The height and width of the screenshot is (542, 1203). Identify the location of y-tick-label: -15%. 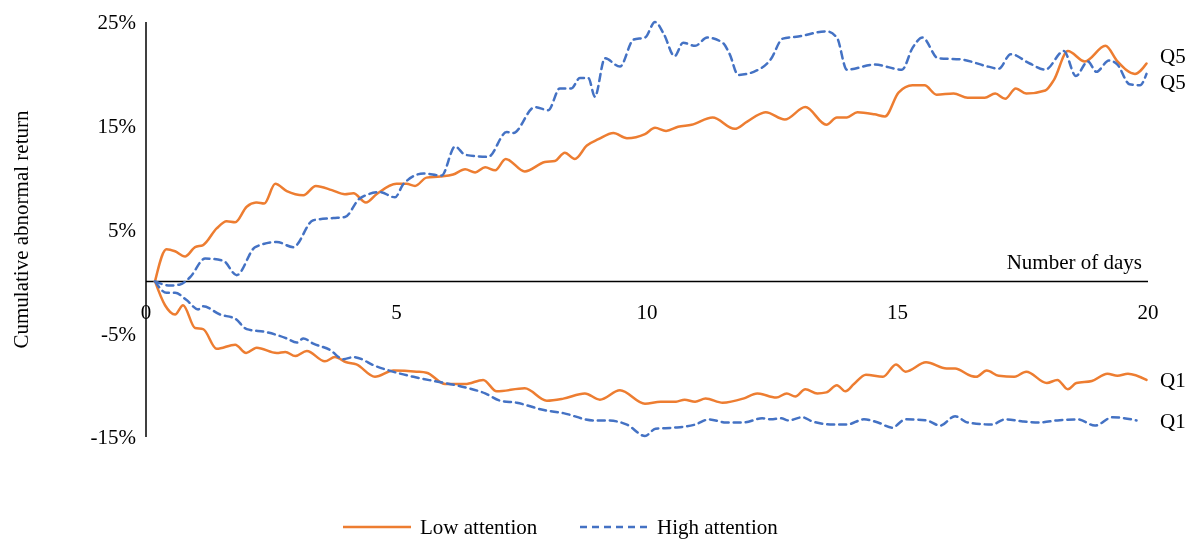
(113, 437).